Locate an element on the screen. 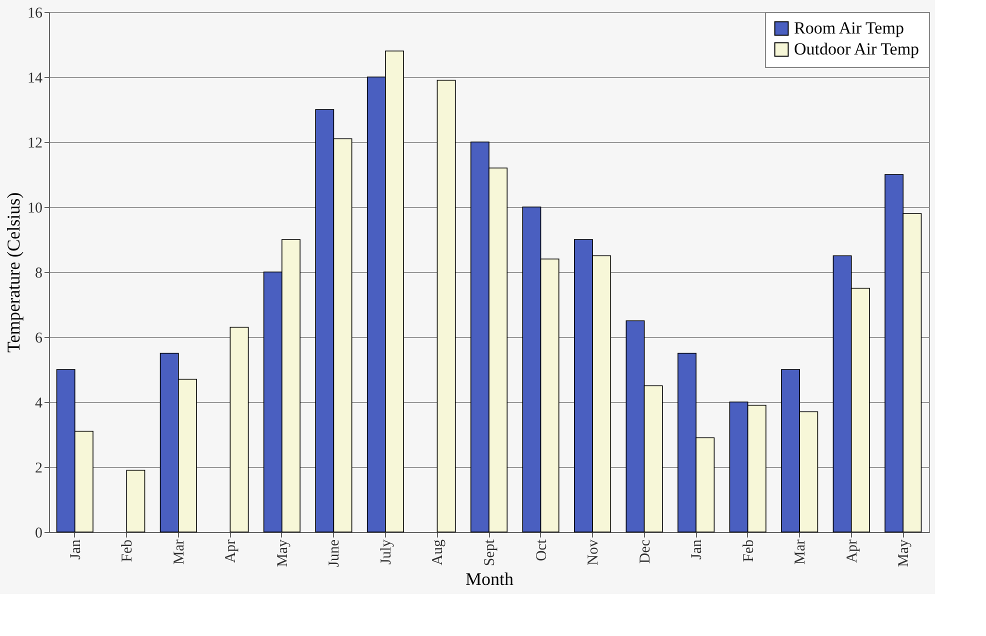  x-tick-label: Dec is located at coordinates (645, 551).